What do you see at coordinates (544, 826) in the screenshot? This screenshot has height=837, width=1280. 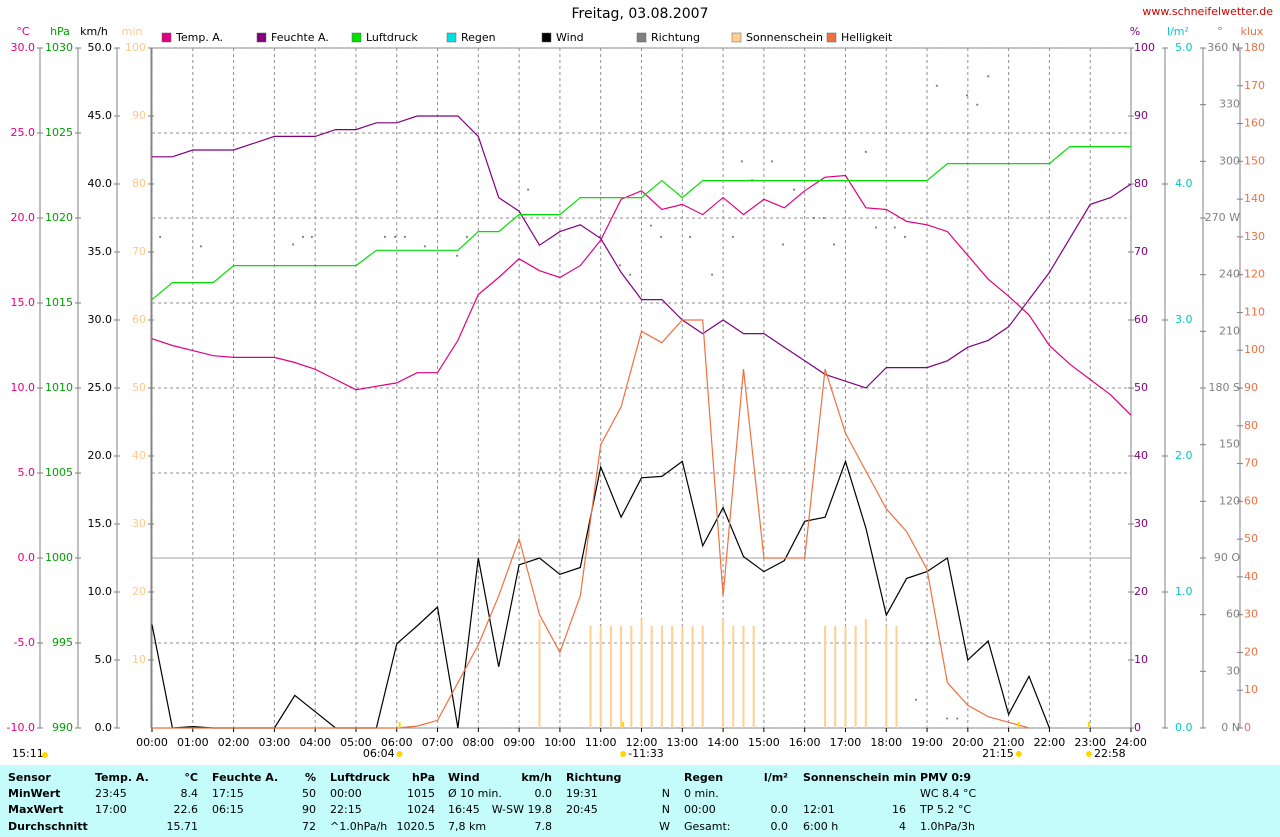 I see `table-cell: 7.8` at bounding box center [544, 826].